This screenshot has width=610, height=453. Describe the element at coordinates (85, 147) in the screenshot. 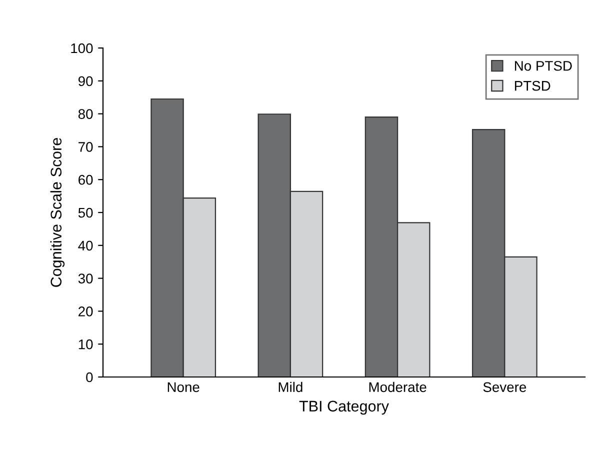

I see `y-tick-label: 70` at that location.